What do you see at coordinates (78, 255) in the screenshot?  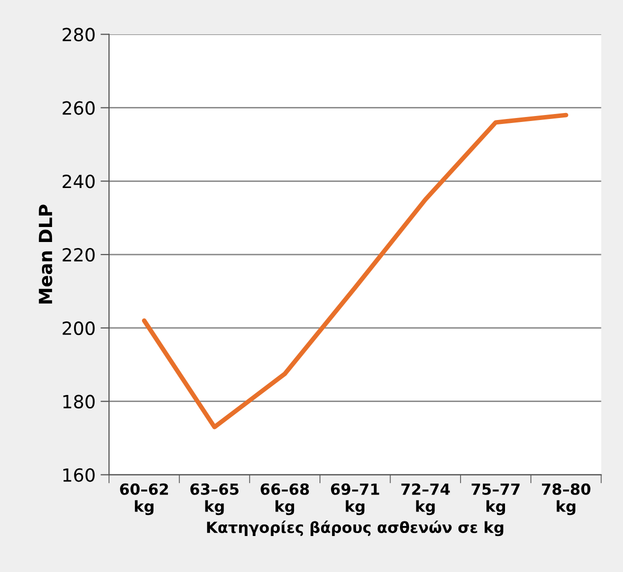 I see `y-tick-label: 220` at bounding box center [78, 255].